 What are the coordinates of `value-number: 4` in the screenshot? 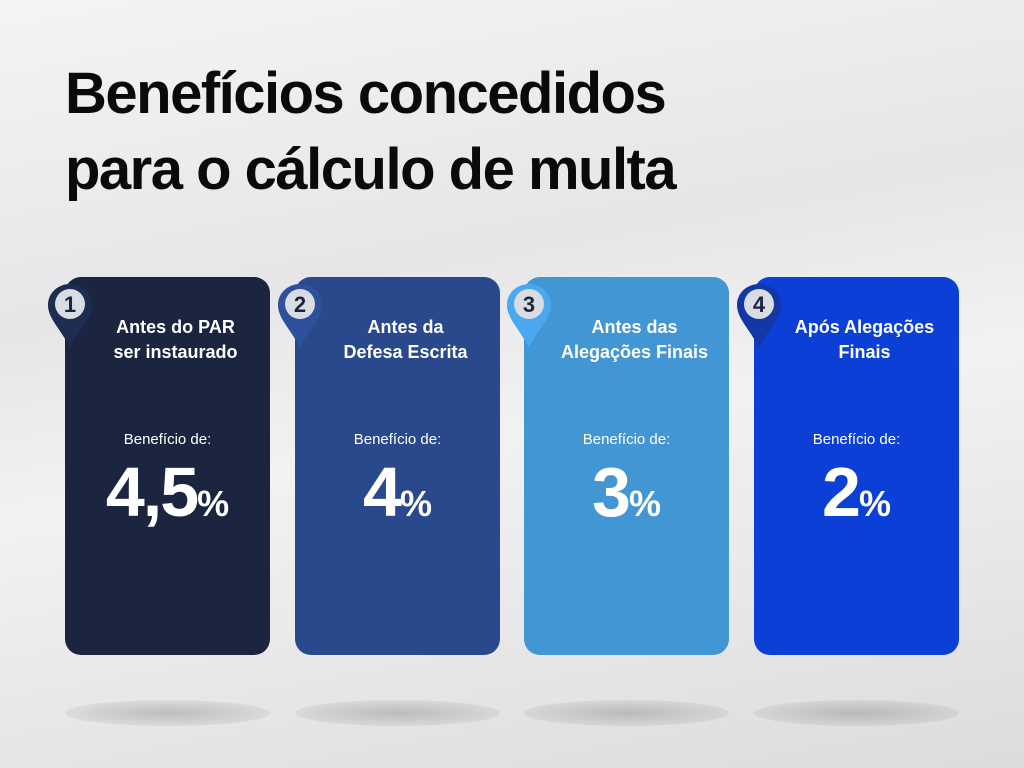 It's located at (382, 492).